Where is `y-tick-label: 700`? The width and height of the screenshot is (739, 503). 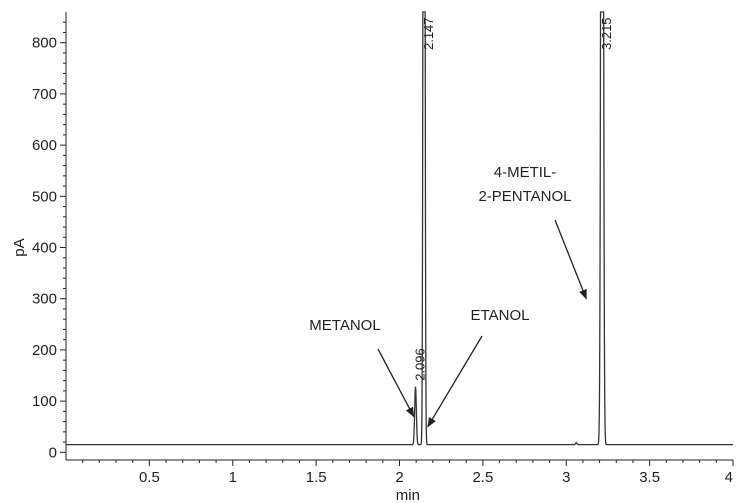
y-tick-label: 700 is located at coordinates (44, 94).